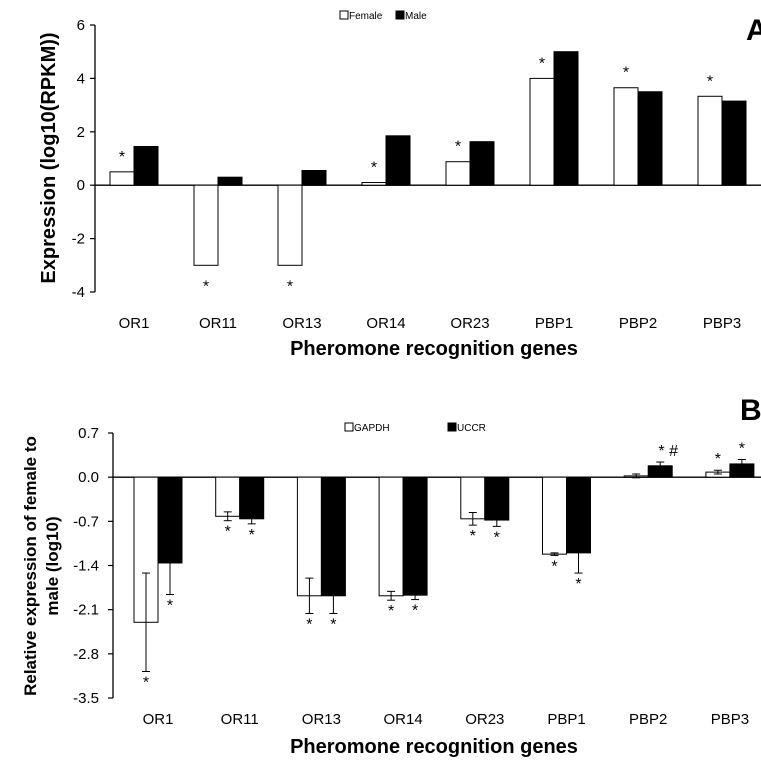 This screenshot has height=761, width=761. Describe the element at coordinates (81, 185) in the screenshot. I see `panel-a-y-tick-label: 0` at that location.